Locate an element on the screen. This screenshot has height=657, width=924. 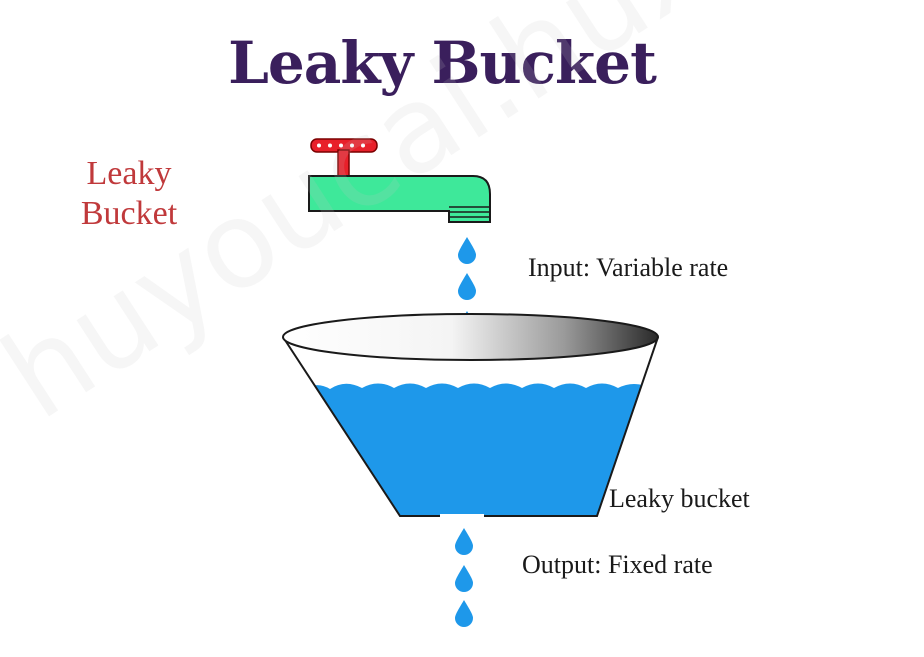
bucket-icon is located at coordinates (470, 416).